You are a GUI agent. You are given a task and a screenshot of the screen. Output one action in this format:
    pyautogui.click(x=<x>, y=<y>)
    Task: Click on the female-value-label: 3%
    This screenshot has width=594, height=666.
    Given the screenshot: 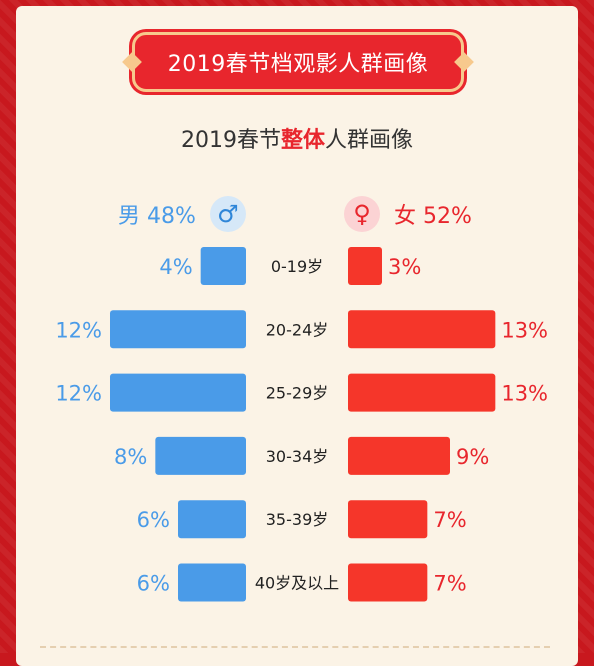 What is the action you would take?
    pyautogui.click(x=404, y=267)
    